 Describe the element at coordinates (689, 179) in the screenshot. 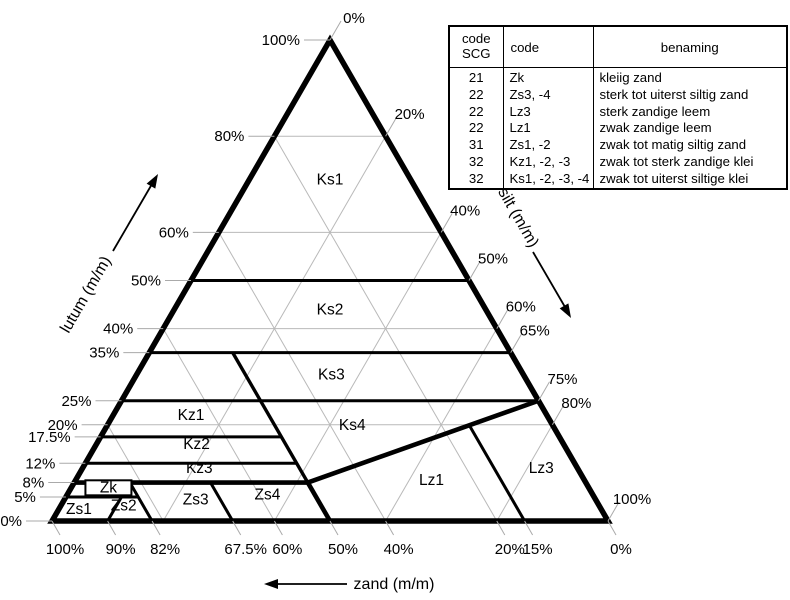

I see `table-cell: zwak tot uiterst siltige klei` at that location.